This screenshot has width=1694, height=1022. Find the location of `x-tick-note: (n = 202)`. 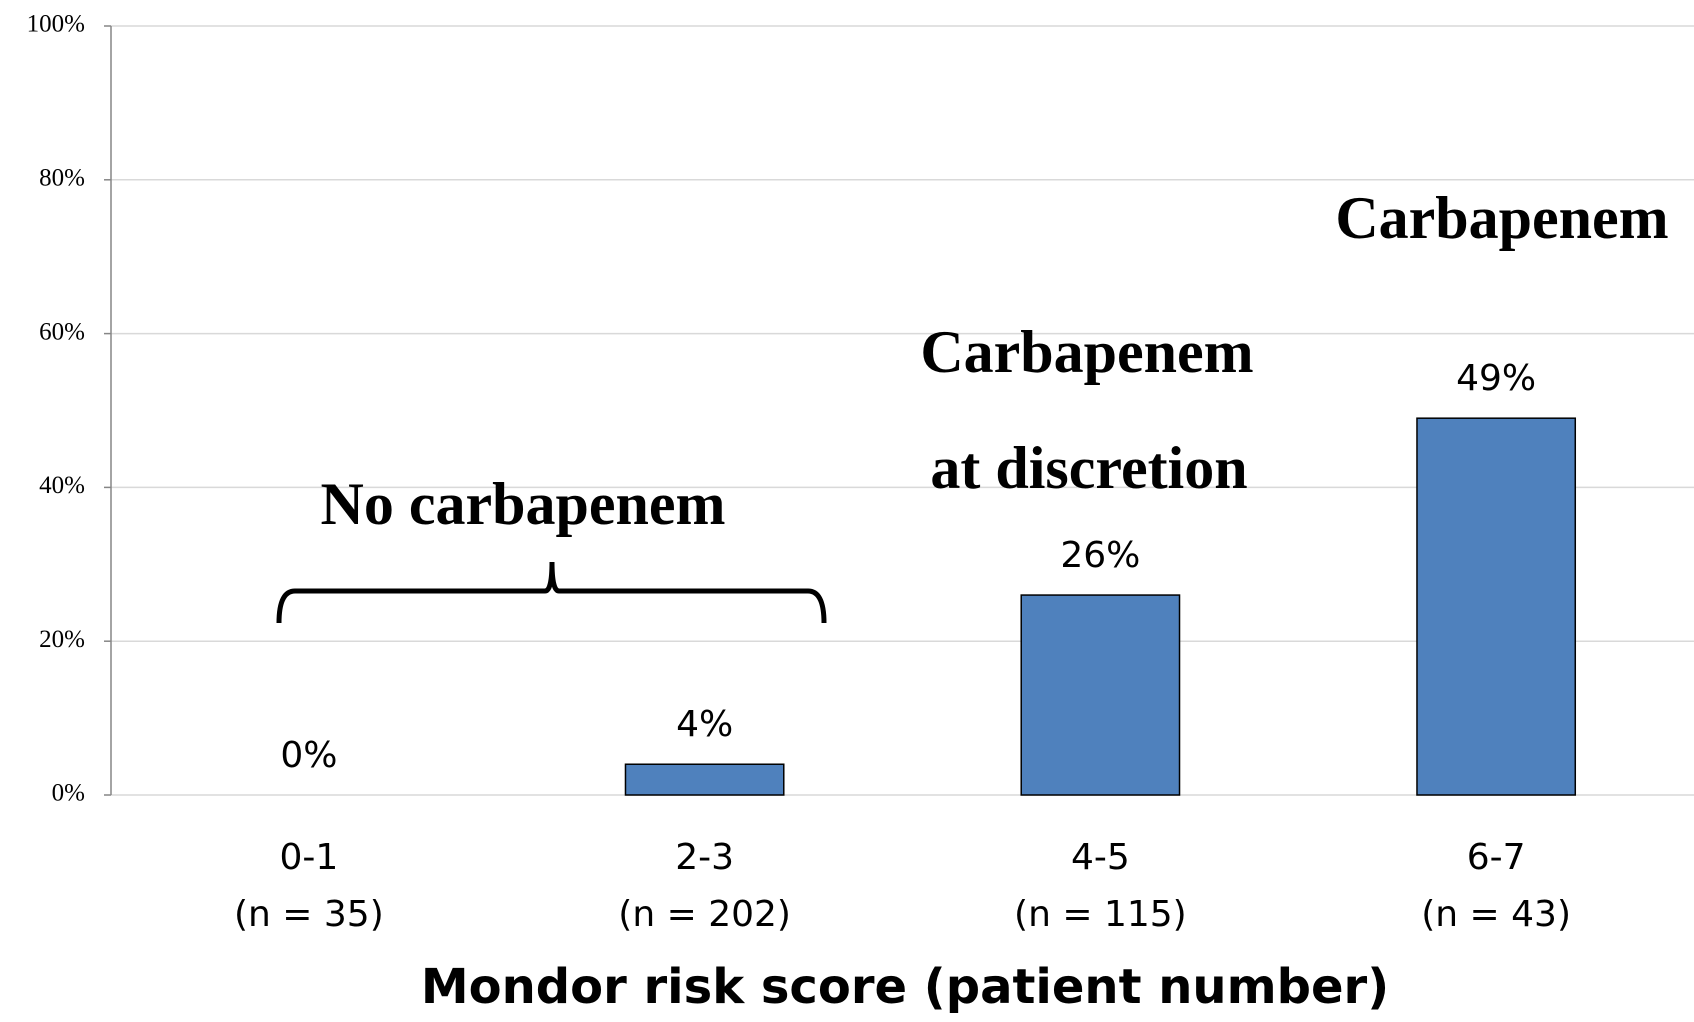

x-tick-note: (n = 202) is located at coordinates (704, 914).